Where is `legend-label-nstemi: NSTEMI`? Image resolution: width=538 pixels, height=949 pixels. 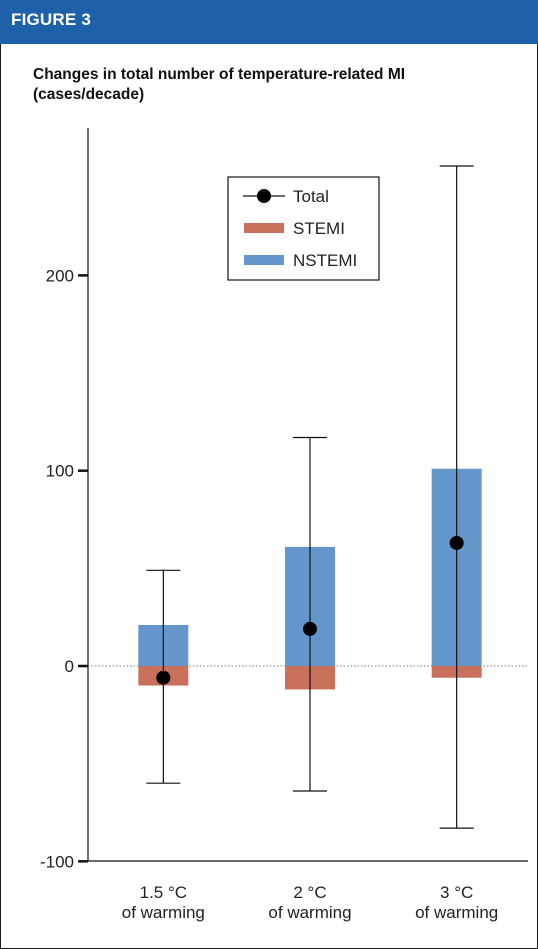
legend-label-nstemi: NSTEMI is located at coordinates (325, 260).